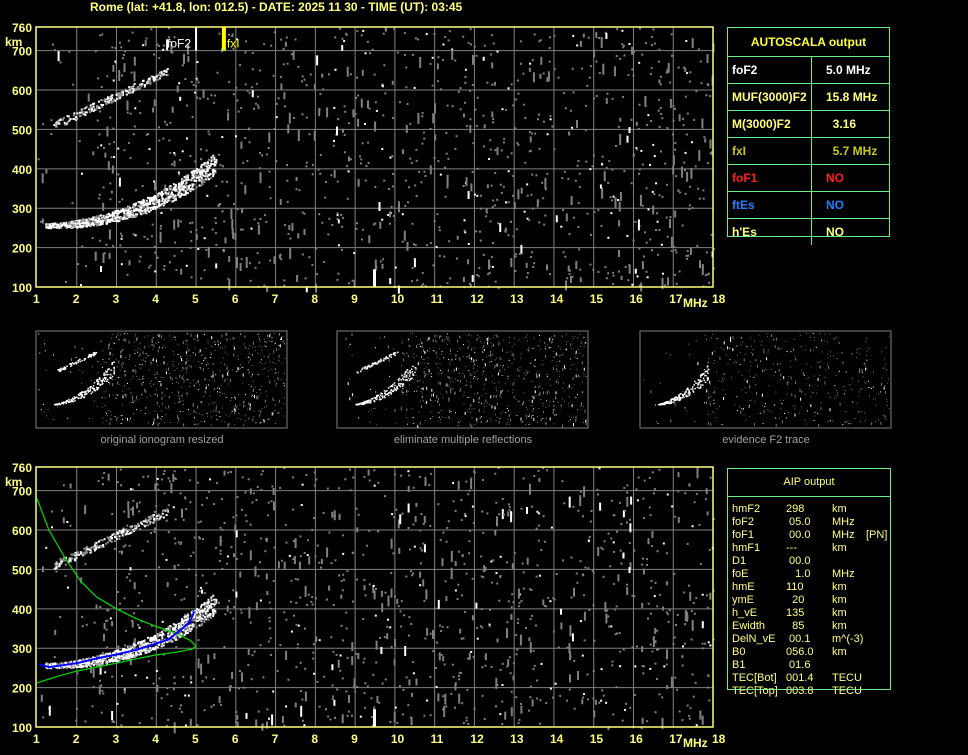 This screenshot has height=755, width=968. I want to click on y-tick-label: 760, so click(22, 468).